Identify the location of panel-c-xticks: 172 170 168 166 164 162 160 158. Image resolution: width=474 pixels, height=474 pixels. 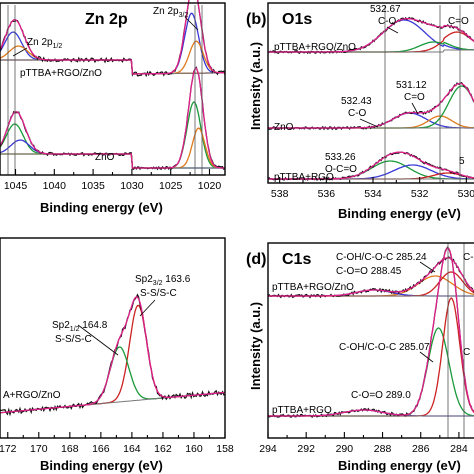
(117, 443).